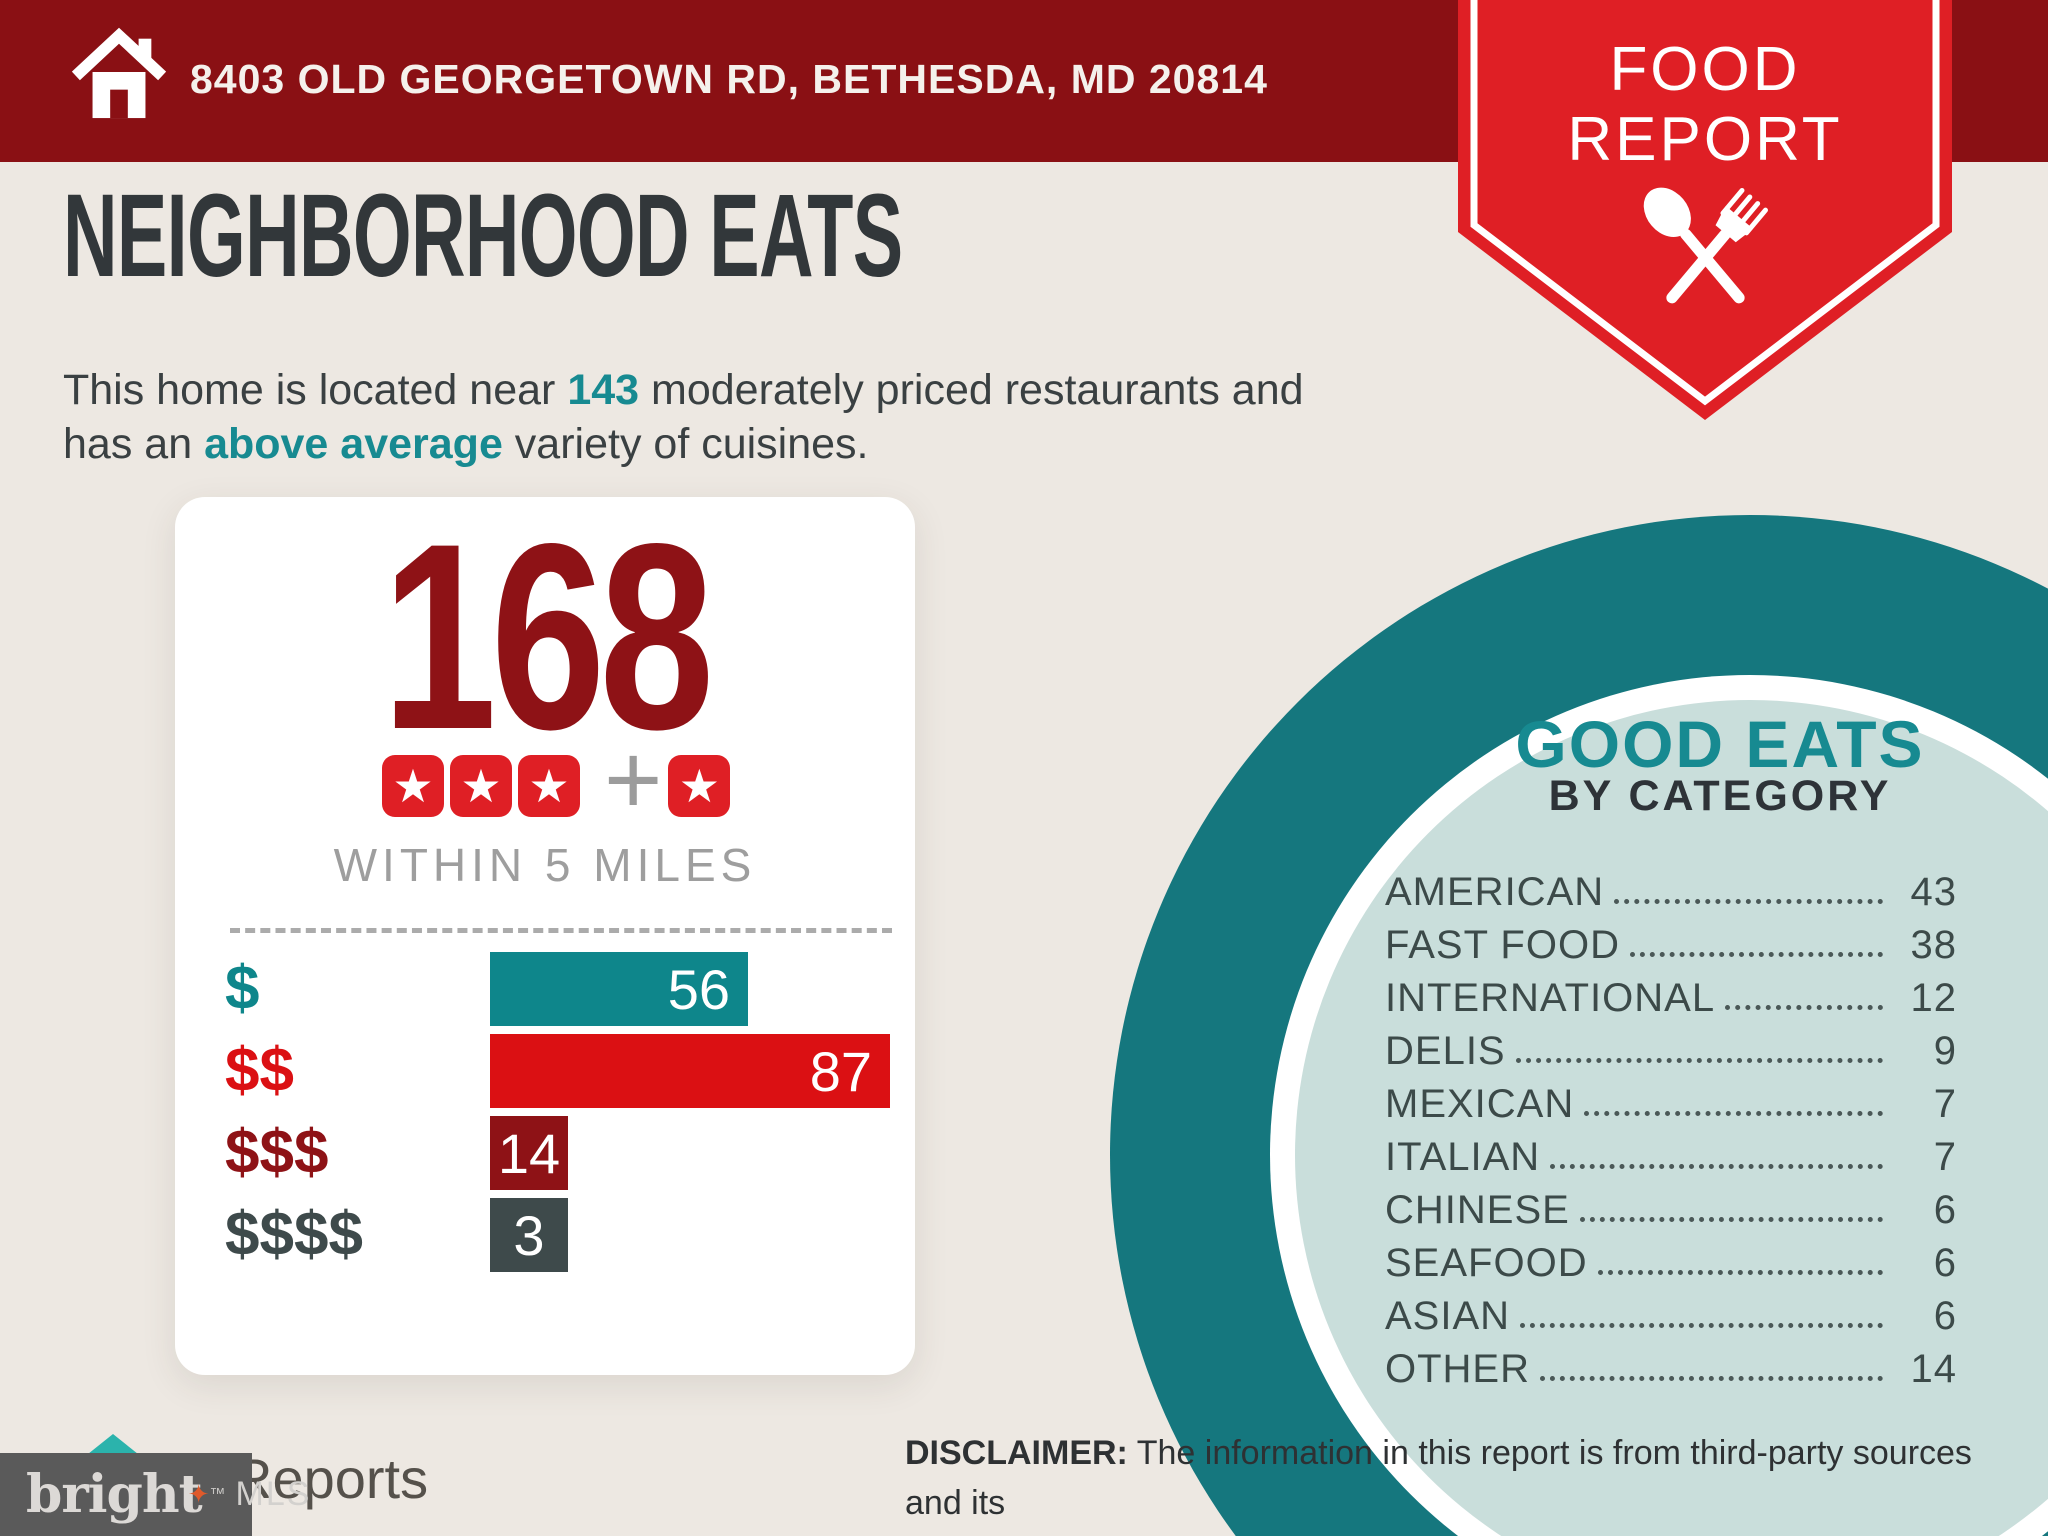  What do you see at coordinates (114, 1494) in the screenshot?
I see `brightmls-wordmark: bright` at bounding box center [114, 1494].